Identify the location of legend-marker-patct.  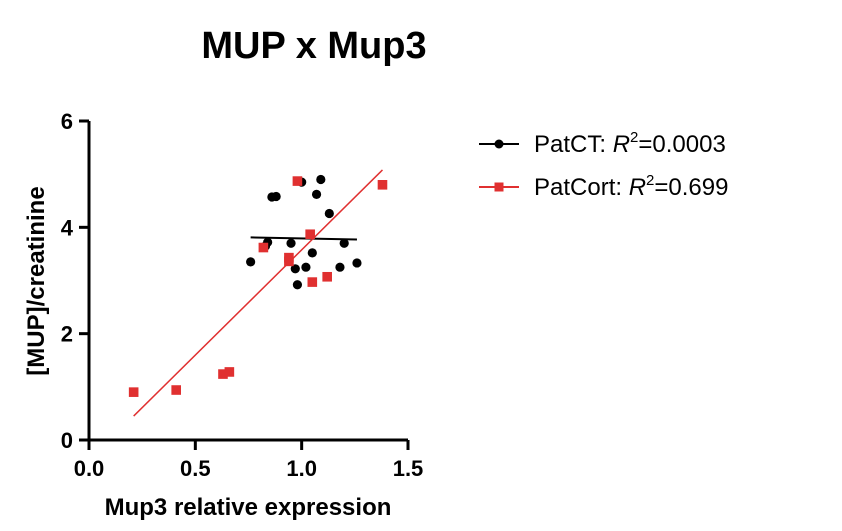
(499, 144).